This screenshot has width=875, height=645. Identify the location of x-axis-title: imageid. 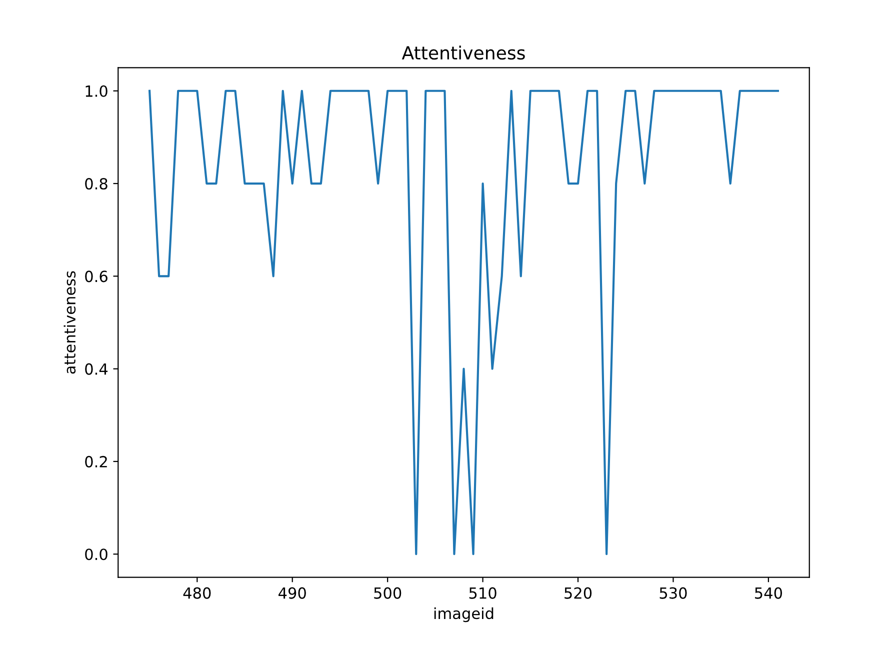
(464, 614).